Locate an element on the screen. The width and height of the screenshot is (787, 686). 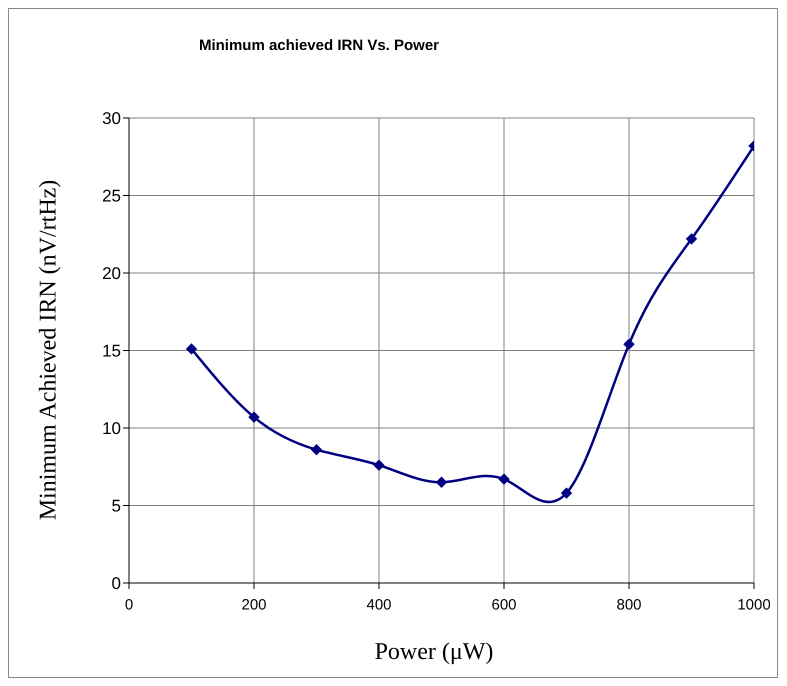
y-tick-label: 0 is located at coordinates (116, 584).